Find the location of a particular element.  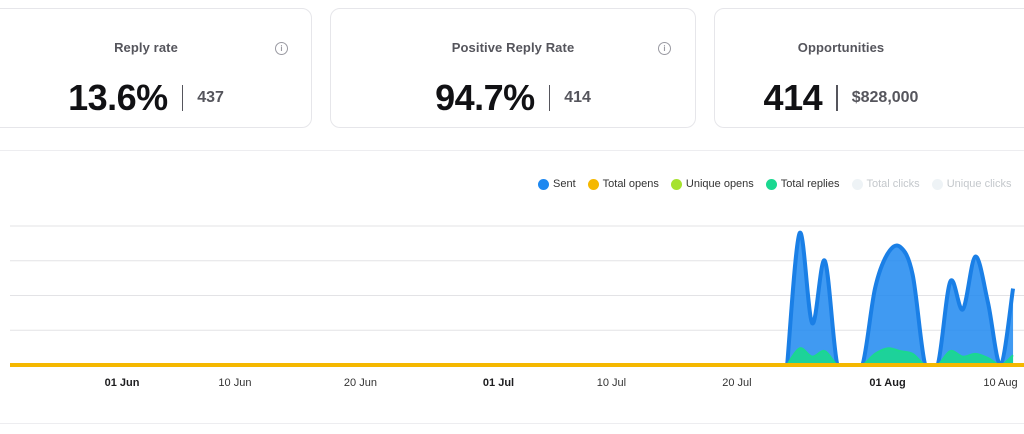

reply-rate-card: Reply rate i 13.6% 437 is located at coordinates (156, 68).